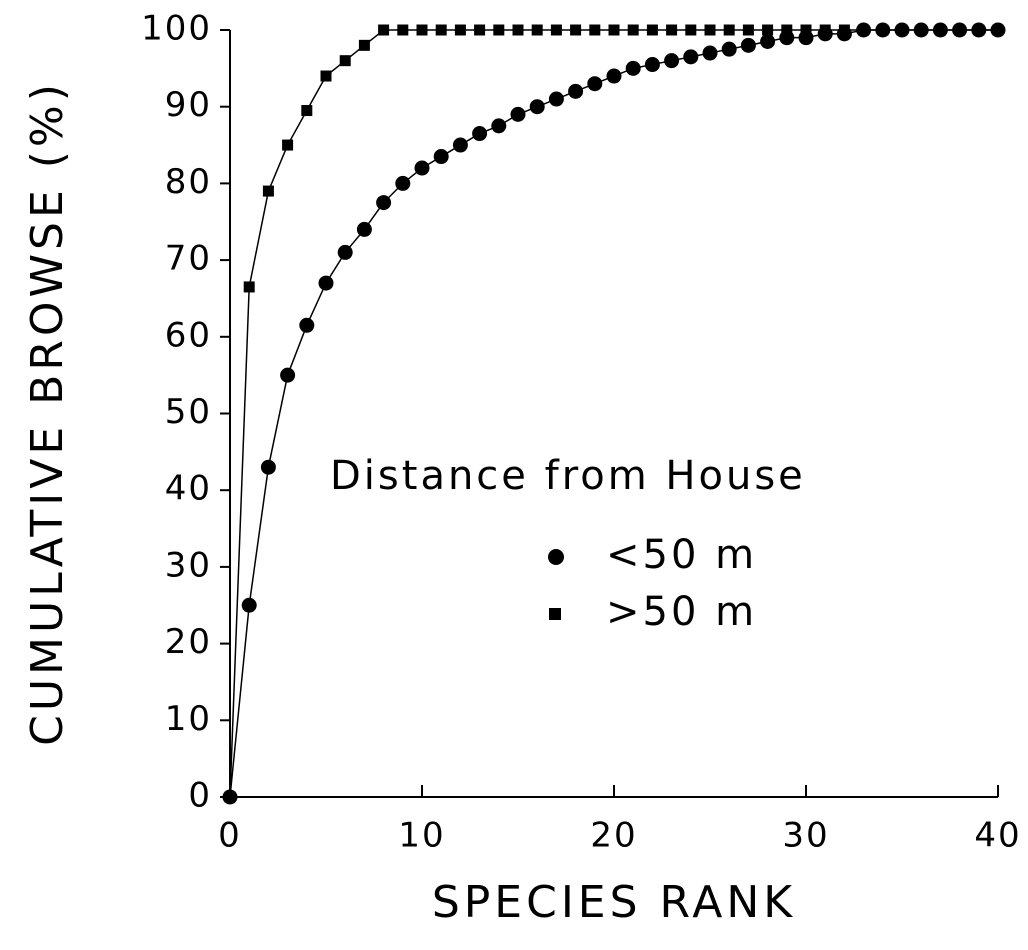 Image resolution: width=1028 pixels, height=950 pixels. What do you see at coordinates (188, 719) in the screenshot?
I see `y-tick-label: 10` at bounding box center [188, 719].